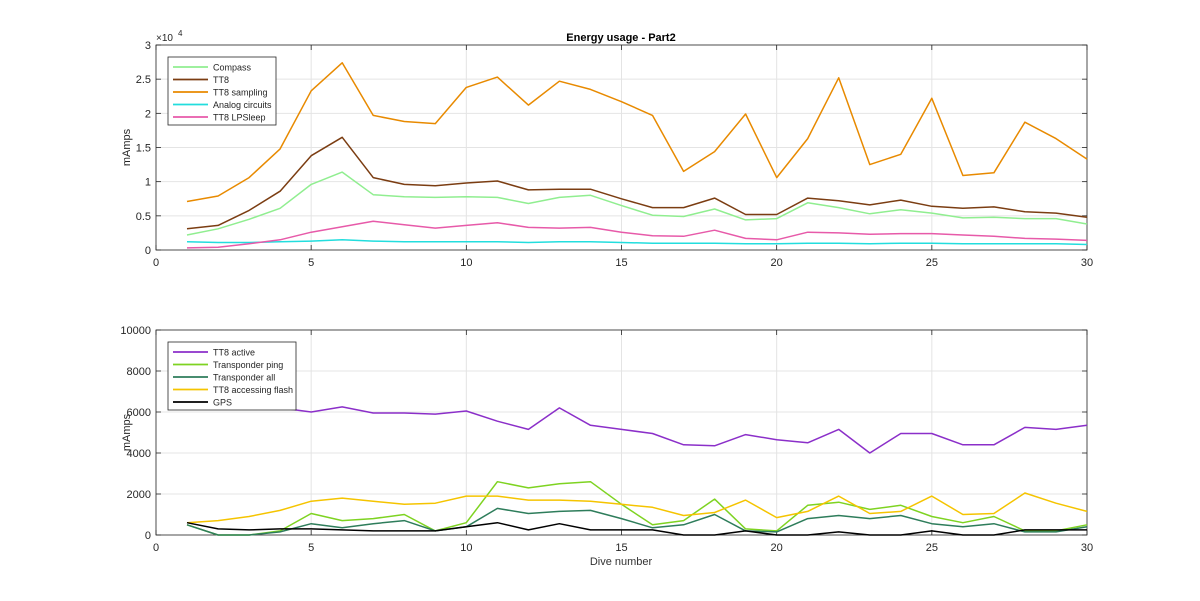 The height and width of the screenshot is (601, 1200). Describe the element at coordinates (637, 203) in the screenshot. I see `series-line-compass` at that location.